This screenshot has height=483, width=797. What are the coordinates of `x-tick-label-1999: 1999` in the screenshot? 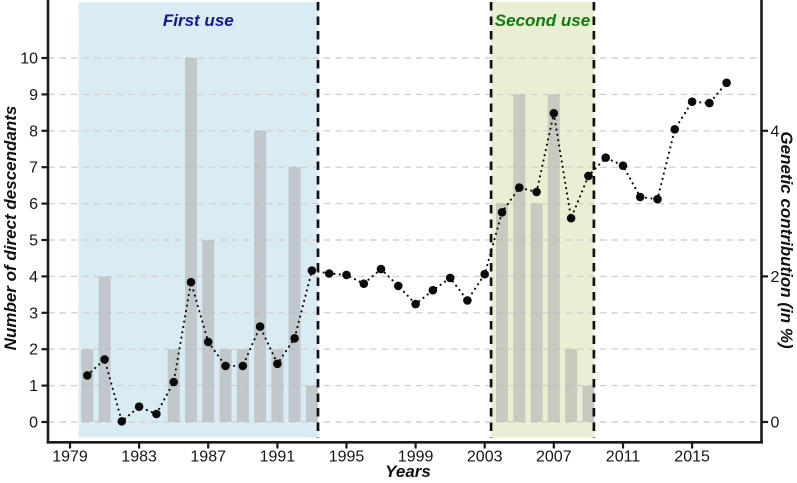 It's located at (416, 457).